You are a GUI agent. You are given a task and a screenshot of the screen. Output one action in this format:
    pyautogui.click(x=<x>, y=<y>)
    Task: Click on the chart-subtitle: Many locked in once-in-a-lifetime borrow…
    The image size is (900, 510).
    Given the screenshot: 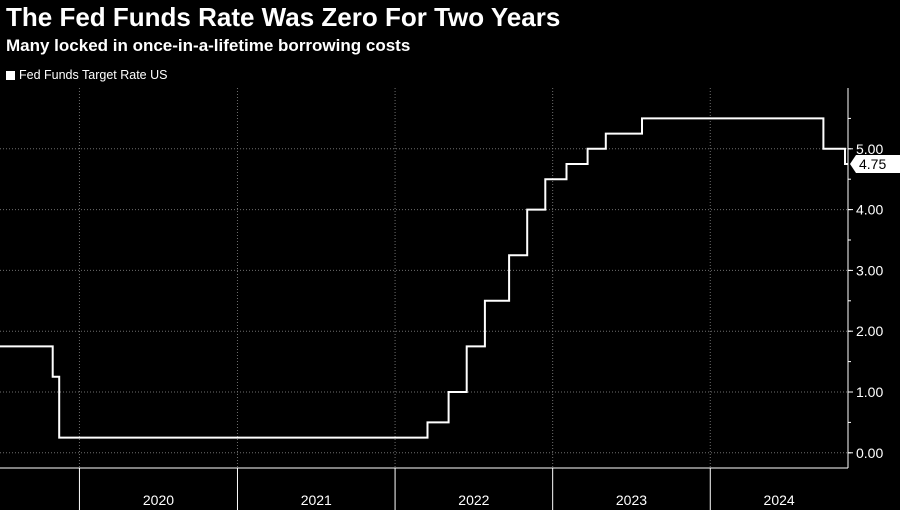 What is the action you would take?
    pyautogui.click(x=208, y=45)
    